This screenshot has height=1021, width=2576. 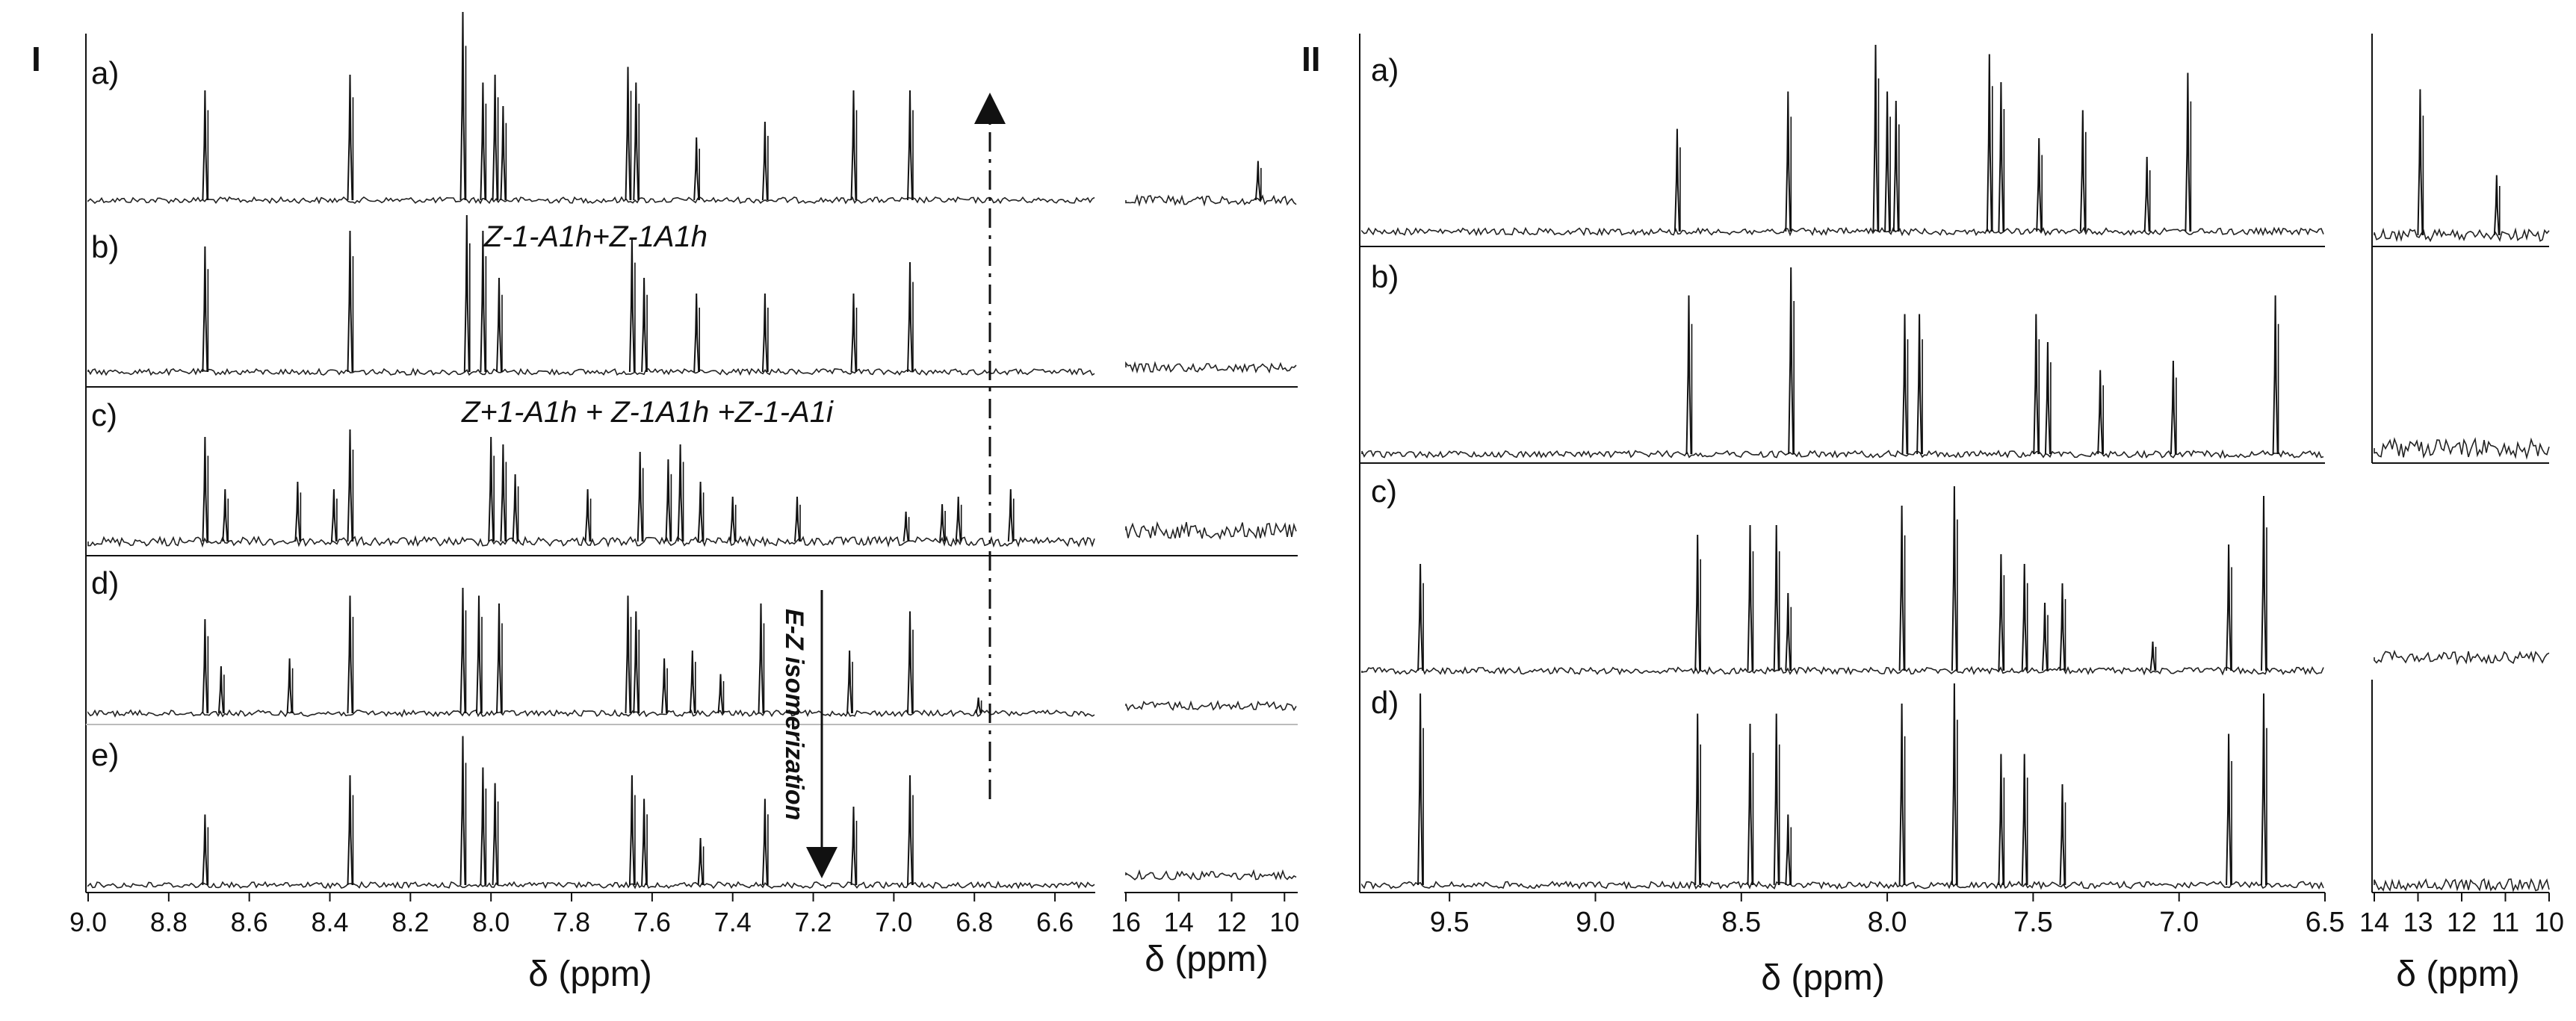 What do you see at coordinates (1385, 276) in the screenshot?
I see `trace-label-II-b: b)` at bounding box center [1385, 276].